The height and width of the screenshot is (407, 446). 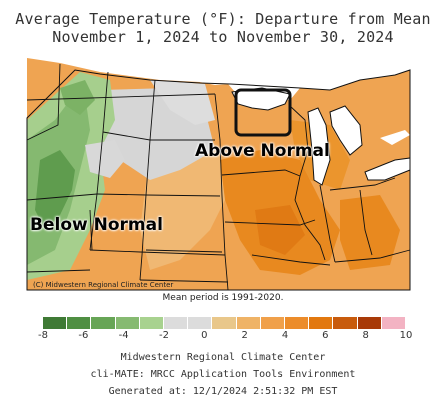 What do you see at coordinates (244, 335) in the screenshot?
I see `legend-tick-label: 2` at bounding box center [244, 335].